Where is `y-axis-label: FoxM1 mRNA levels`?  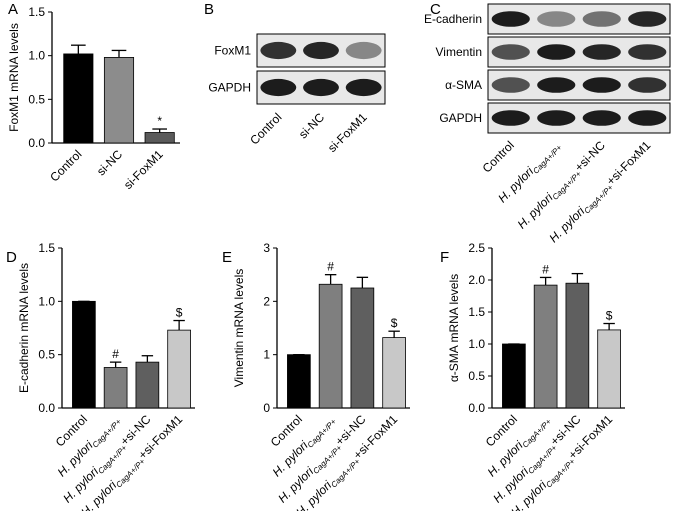 y-axis-label: FoxM1 mRNA levels is located at coordinates (14, 77).